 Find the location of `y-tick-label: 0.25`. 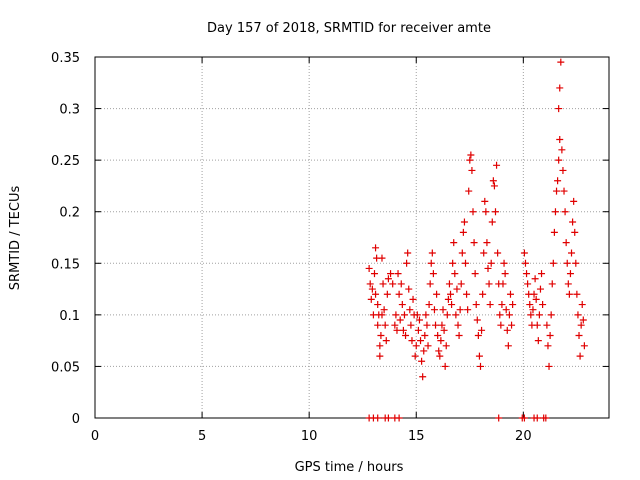

y-tick-label: 0.25 is located at coordinates (65, 161).